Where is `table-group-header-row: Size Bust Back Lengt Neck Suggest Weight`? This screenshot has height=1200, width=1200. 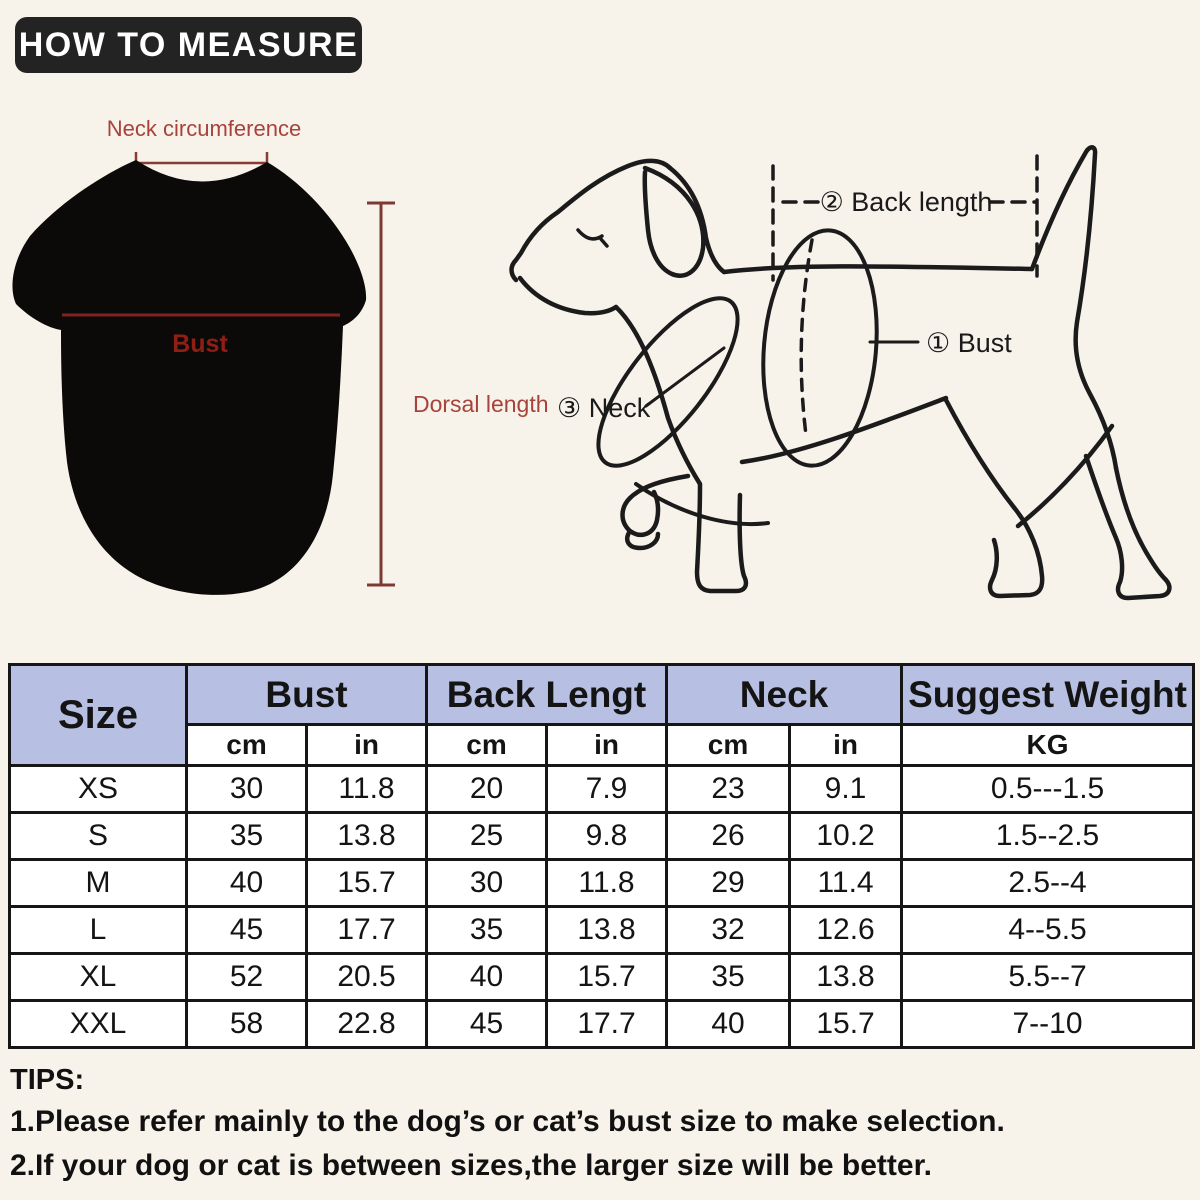 table-group-header-row: Size Bust Back Lengt Neck Suggest Weight is located at coordinates (602, 715).